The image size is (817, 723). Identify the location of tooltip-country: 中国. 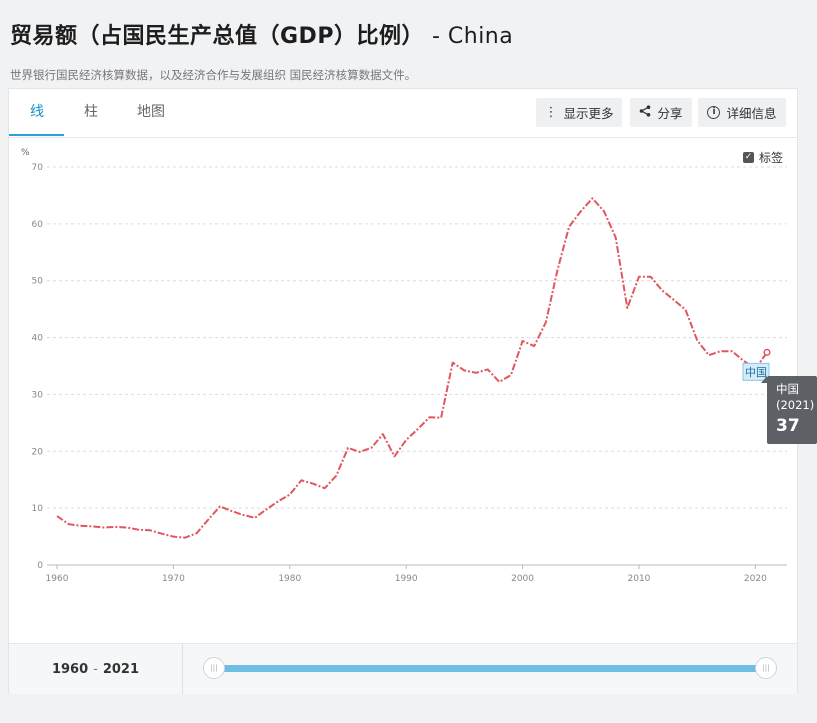
(787, 389).